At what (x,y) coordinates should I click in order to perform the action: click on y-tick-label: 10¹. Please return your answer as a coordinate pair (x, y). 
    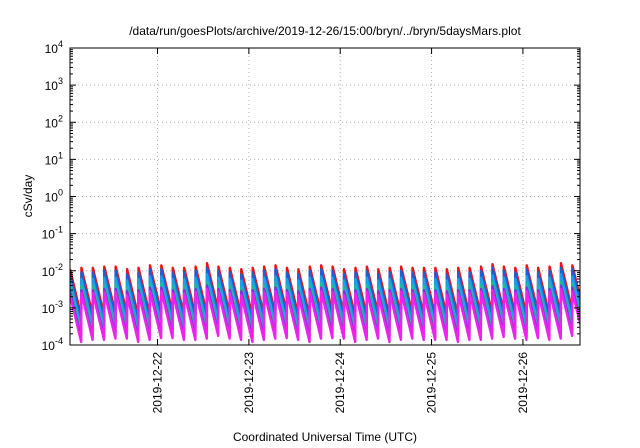
    Looking at the image, I should click on (54, 158).